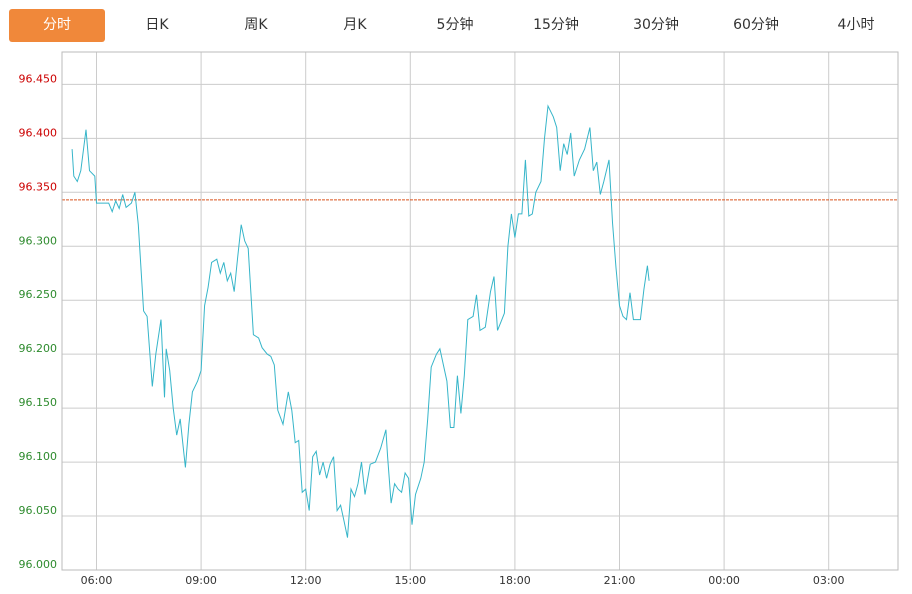  Describe the element at coordinates (38, 132) in the screenshot. I see `y-tick-label: 96.400` at that location.